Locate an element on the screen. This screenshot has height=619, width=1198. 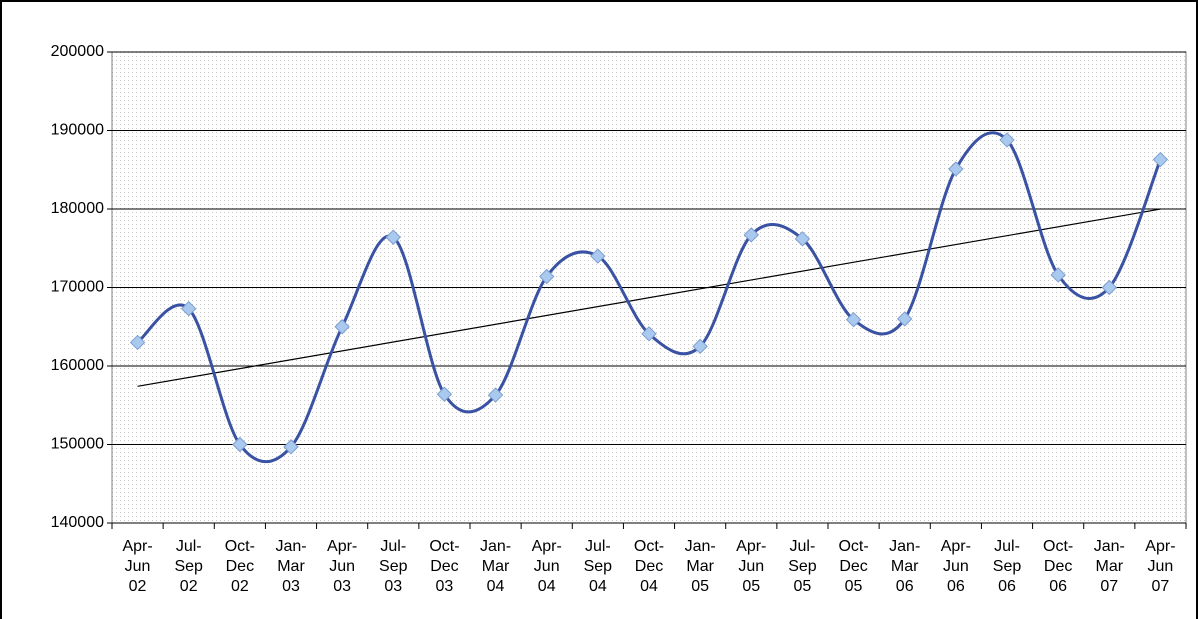
x-tick-label: Jul- Sep 02 is located at coordinates (188, 566).